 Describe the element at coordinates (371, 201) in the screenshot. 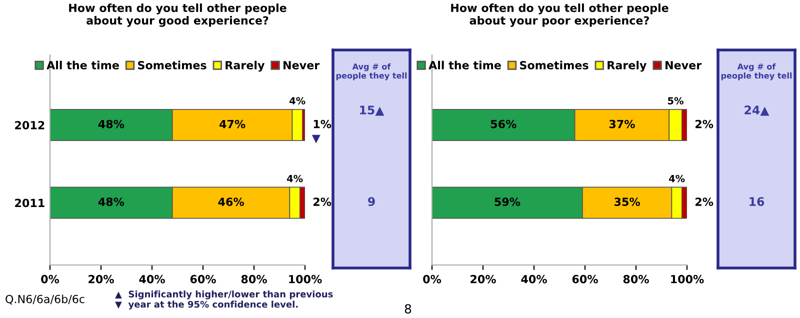

I see `text: 9` at that location.